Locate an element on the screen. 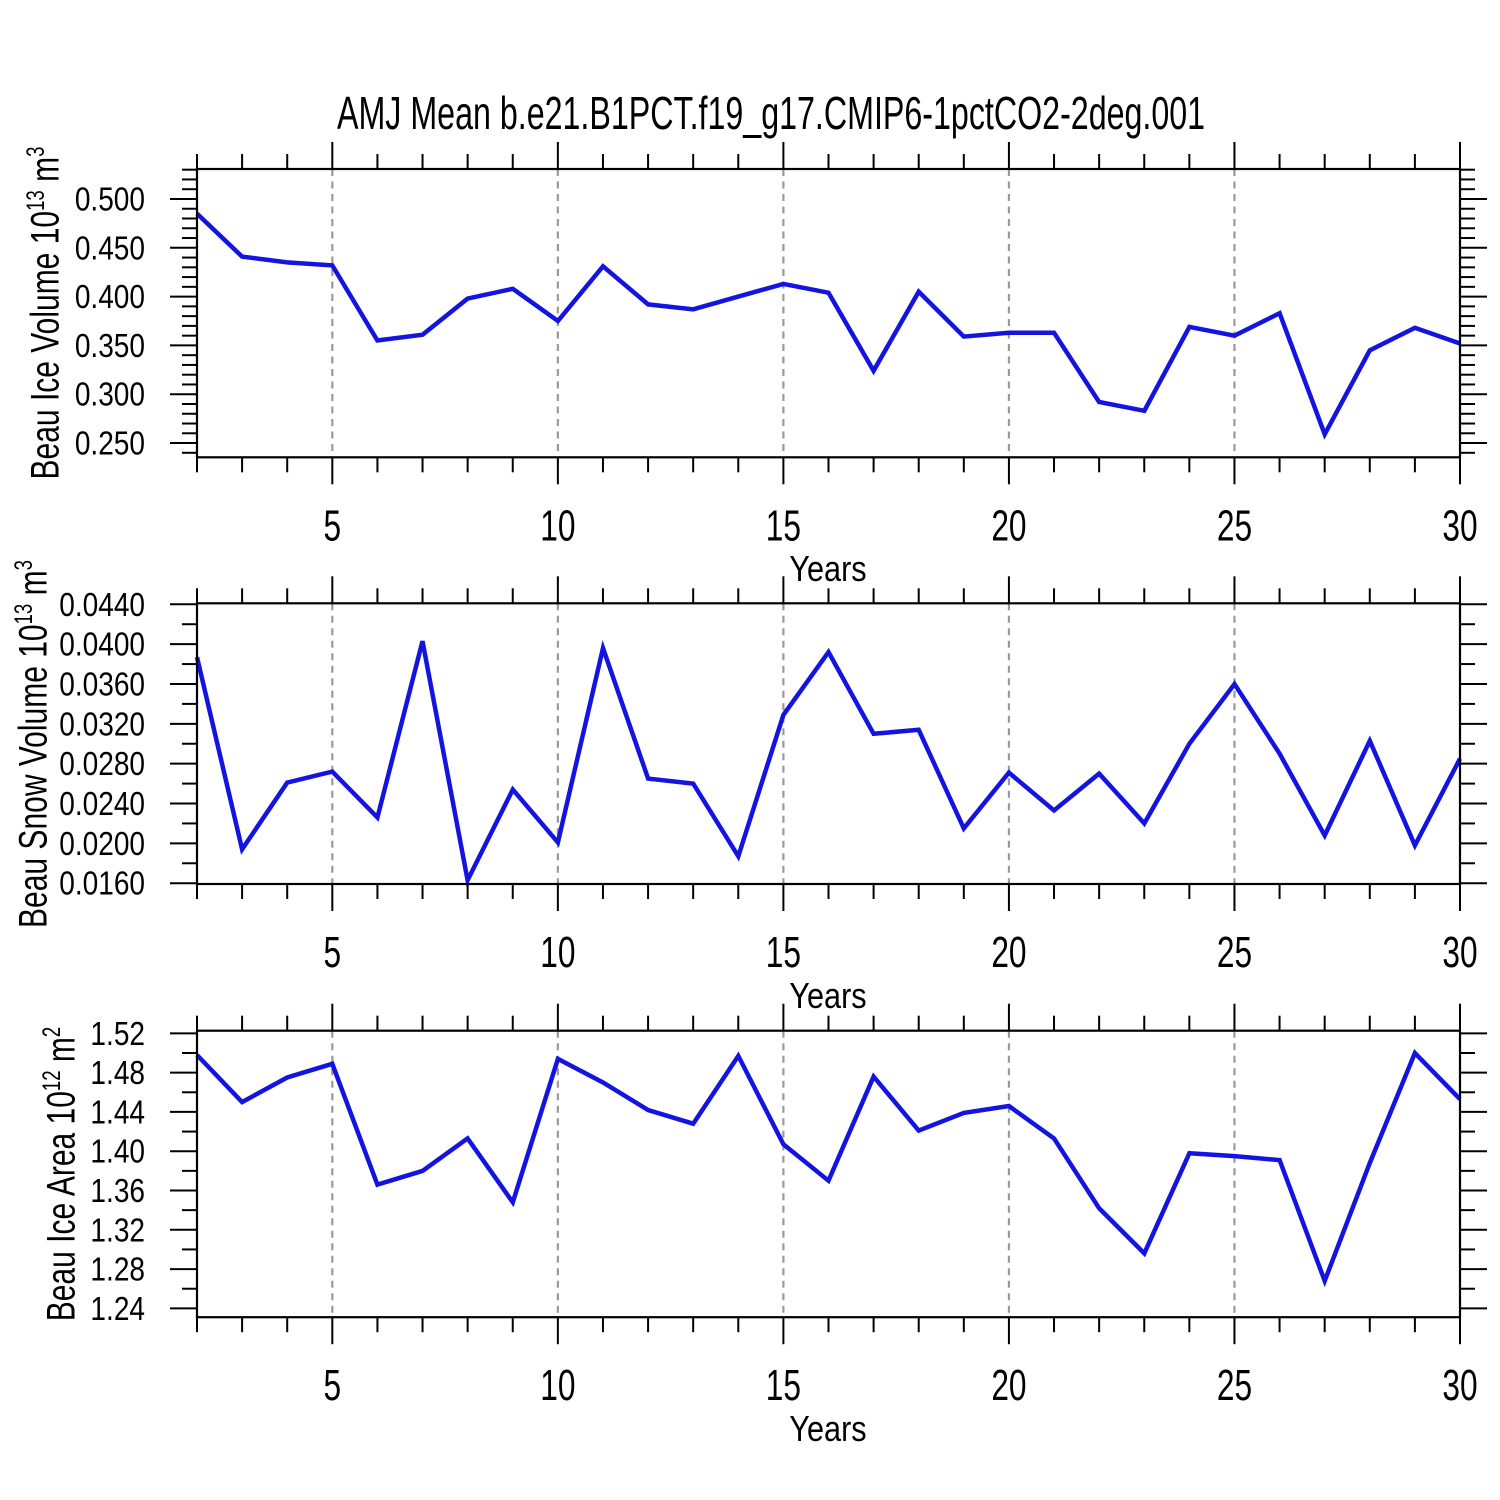  y-tick-label-0.0440: 0.0440 is located at coordinates (102, 605).